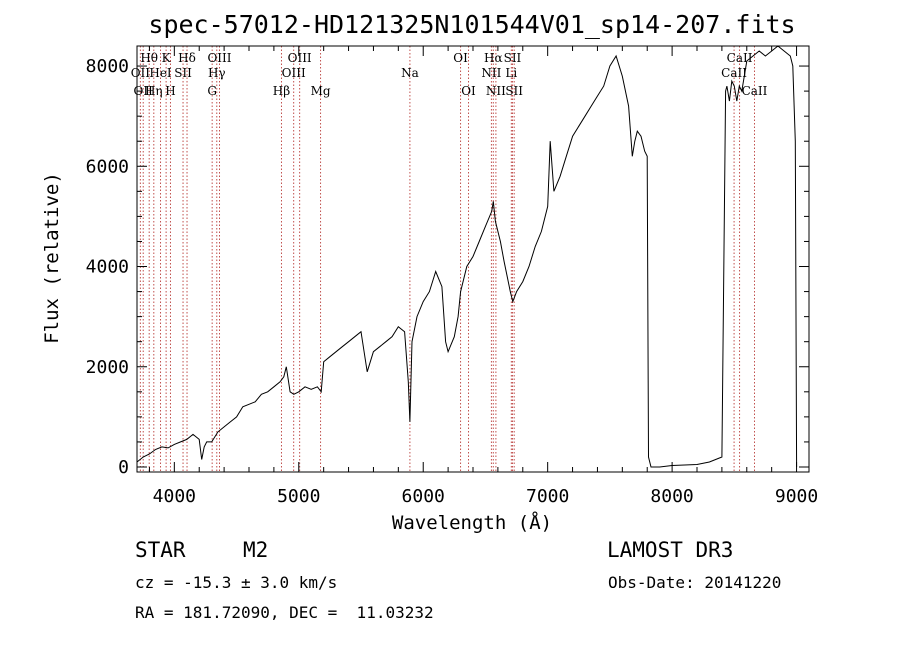  What do you see at coordinates (670, 550) in the screenshot?
I see `survey-name: LAMOST DR3` at bounding box center [670, 550].